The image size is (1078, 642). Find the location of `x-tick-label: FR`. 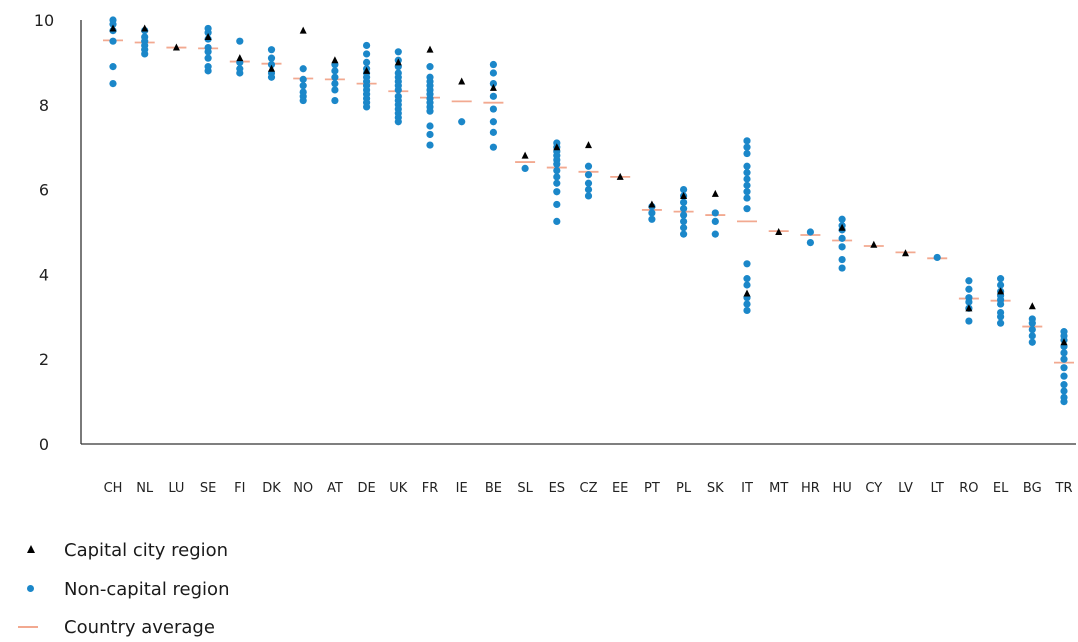

x-tick-label: FR is located at coordinates (430, 488).